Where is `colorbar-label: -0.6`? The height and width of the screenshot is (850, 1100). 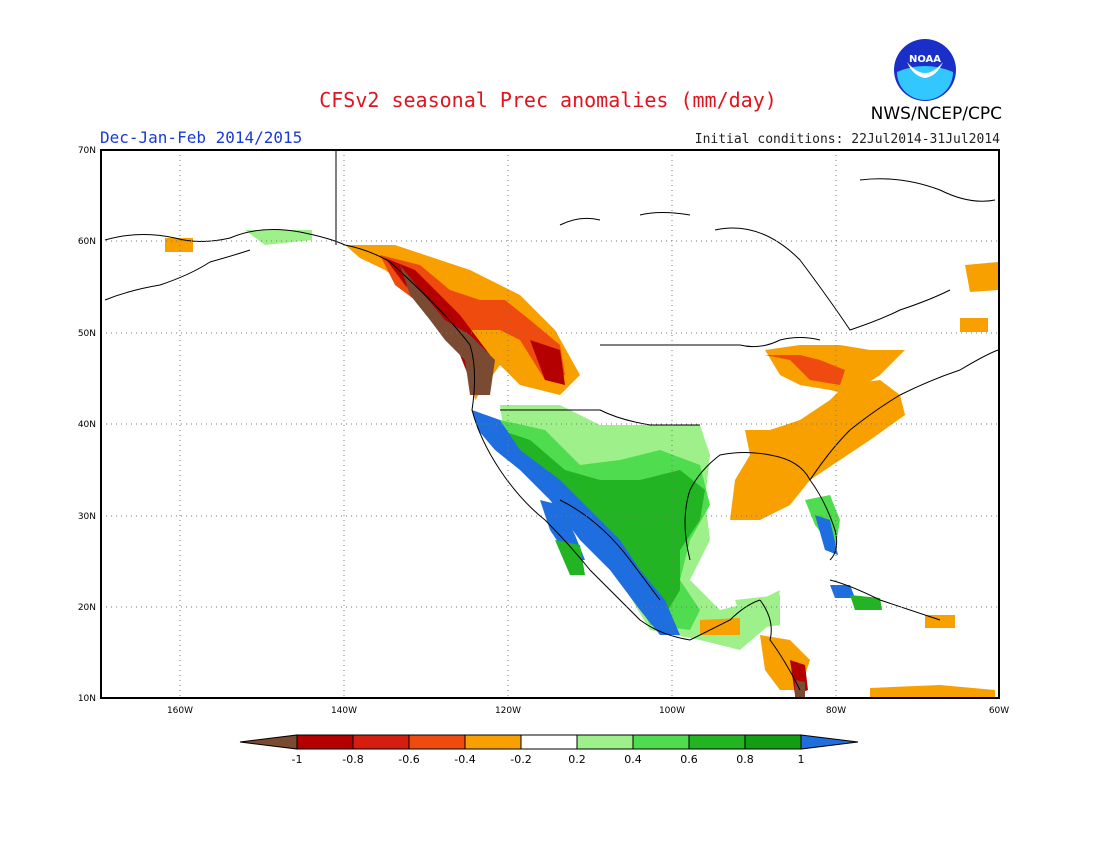 colorbar-label: -0.6 is located at coordinates (408, 759).